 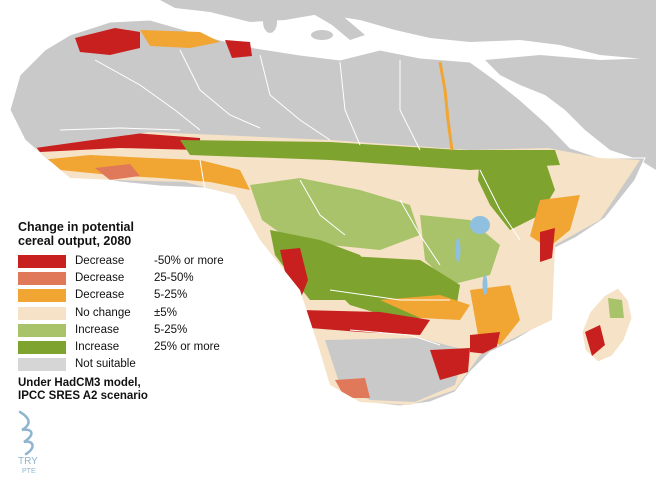 I want to click on west-africa-decrease, so click(x=145, y=172).